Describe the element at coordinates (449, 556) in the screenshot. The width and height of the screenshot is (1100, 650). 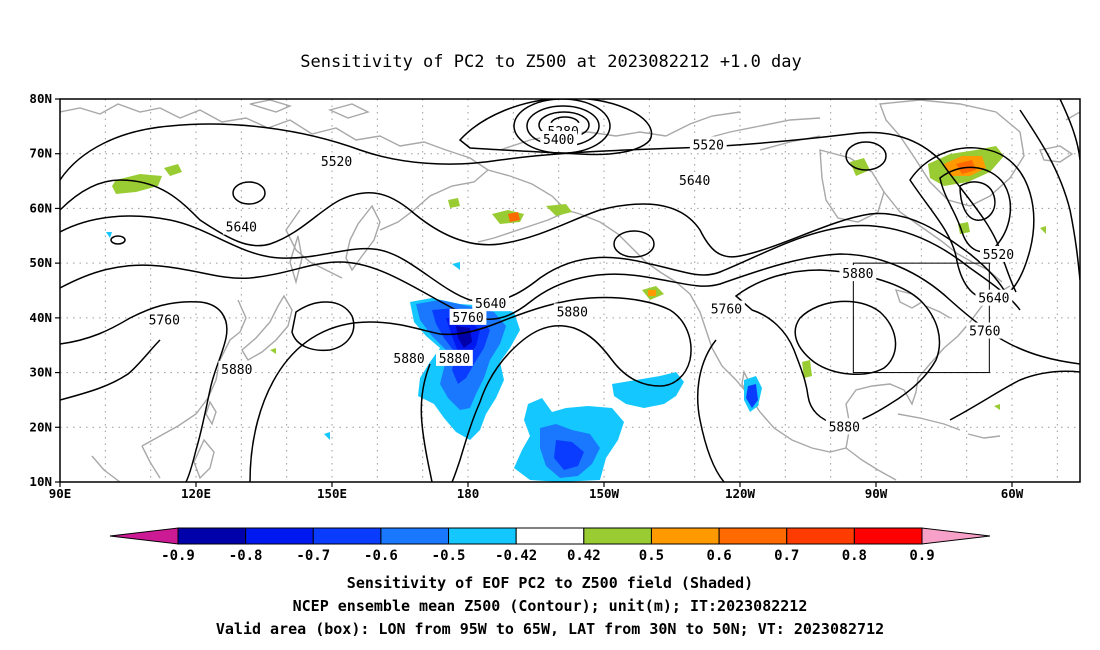
I see `colorbar-label: -0.5` at that location.